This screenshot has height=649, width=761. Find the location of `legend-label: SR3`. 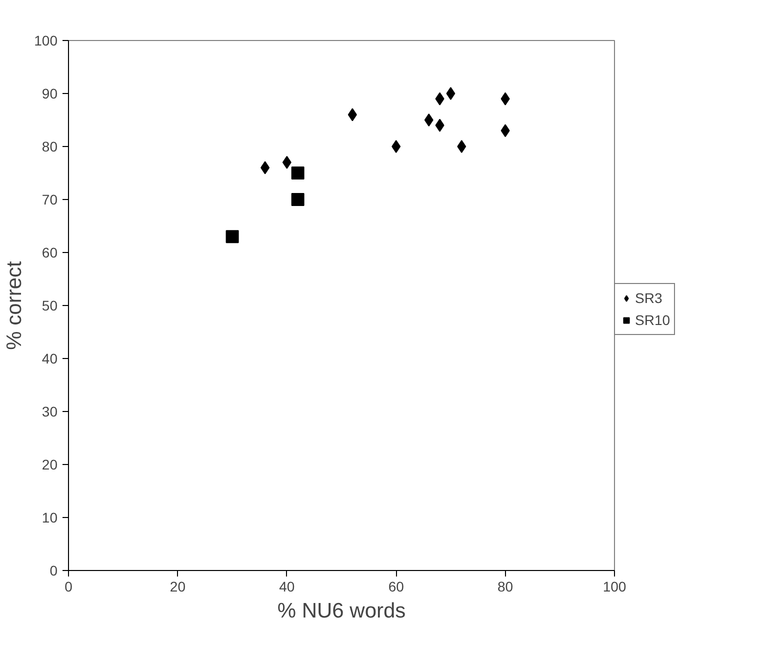

legend-label: SR3 is located at coordinates (648, 298).